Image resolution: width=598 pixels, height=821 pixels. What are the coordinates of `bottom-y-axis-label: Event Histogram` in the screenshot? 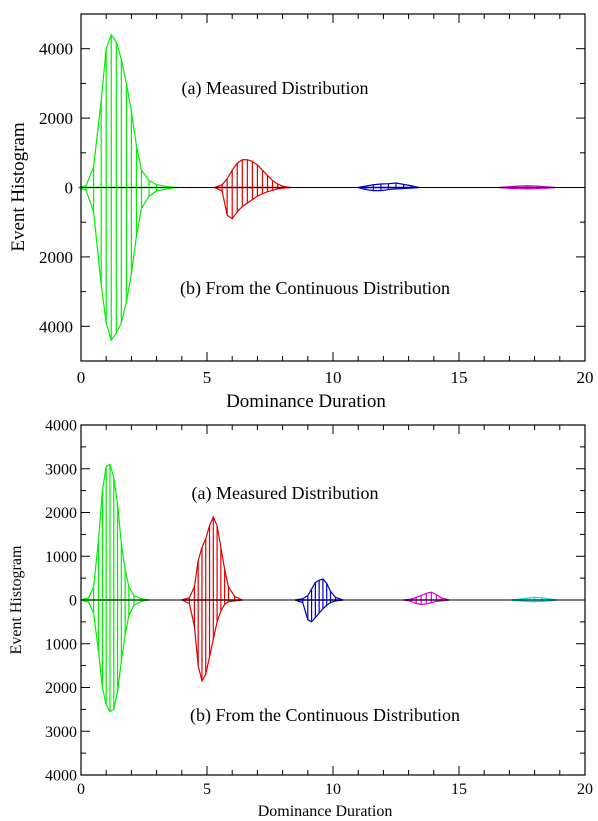 It's located at (16, 599).